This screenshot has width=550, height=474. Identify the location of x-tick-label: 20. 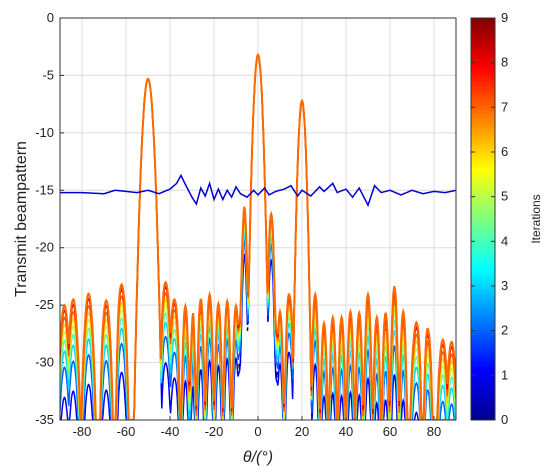
(302, 431).